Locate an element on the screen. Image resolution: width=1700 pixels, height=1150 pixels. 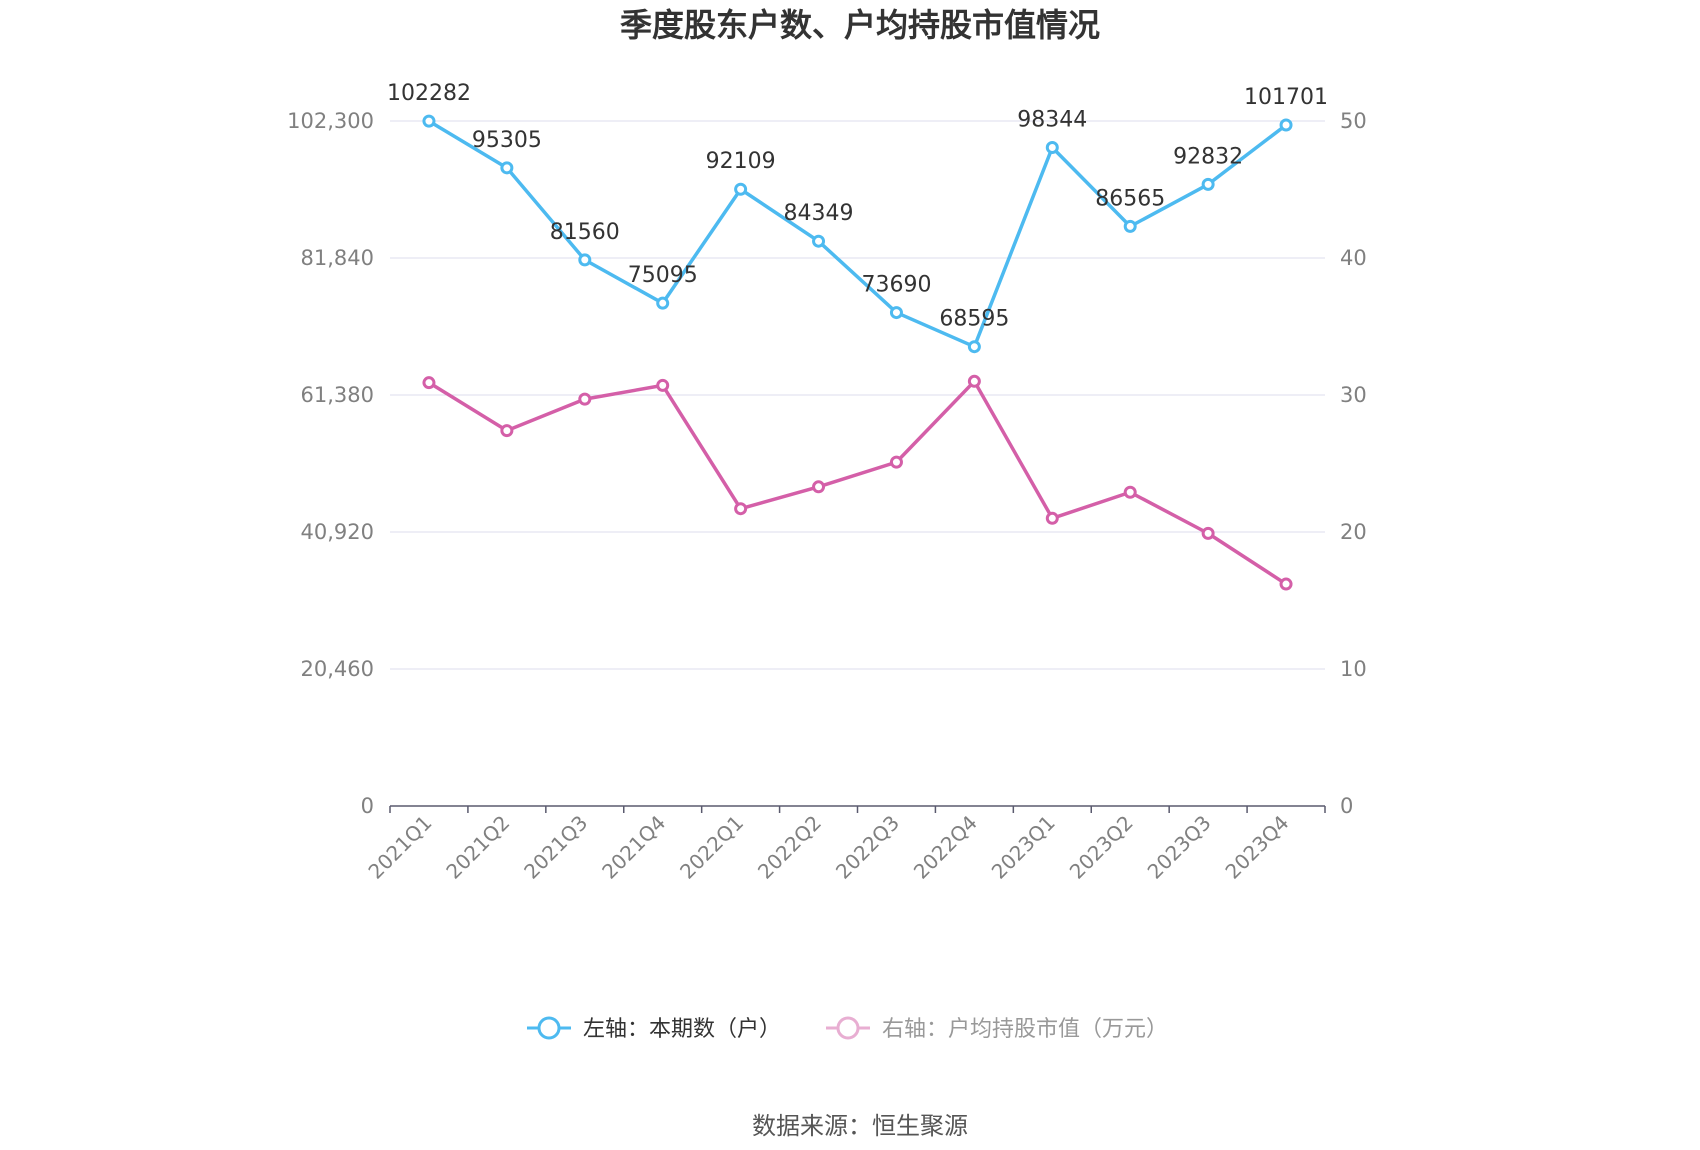
data-label: 86565 is located at coordinates (1130, 198).